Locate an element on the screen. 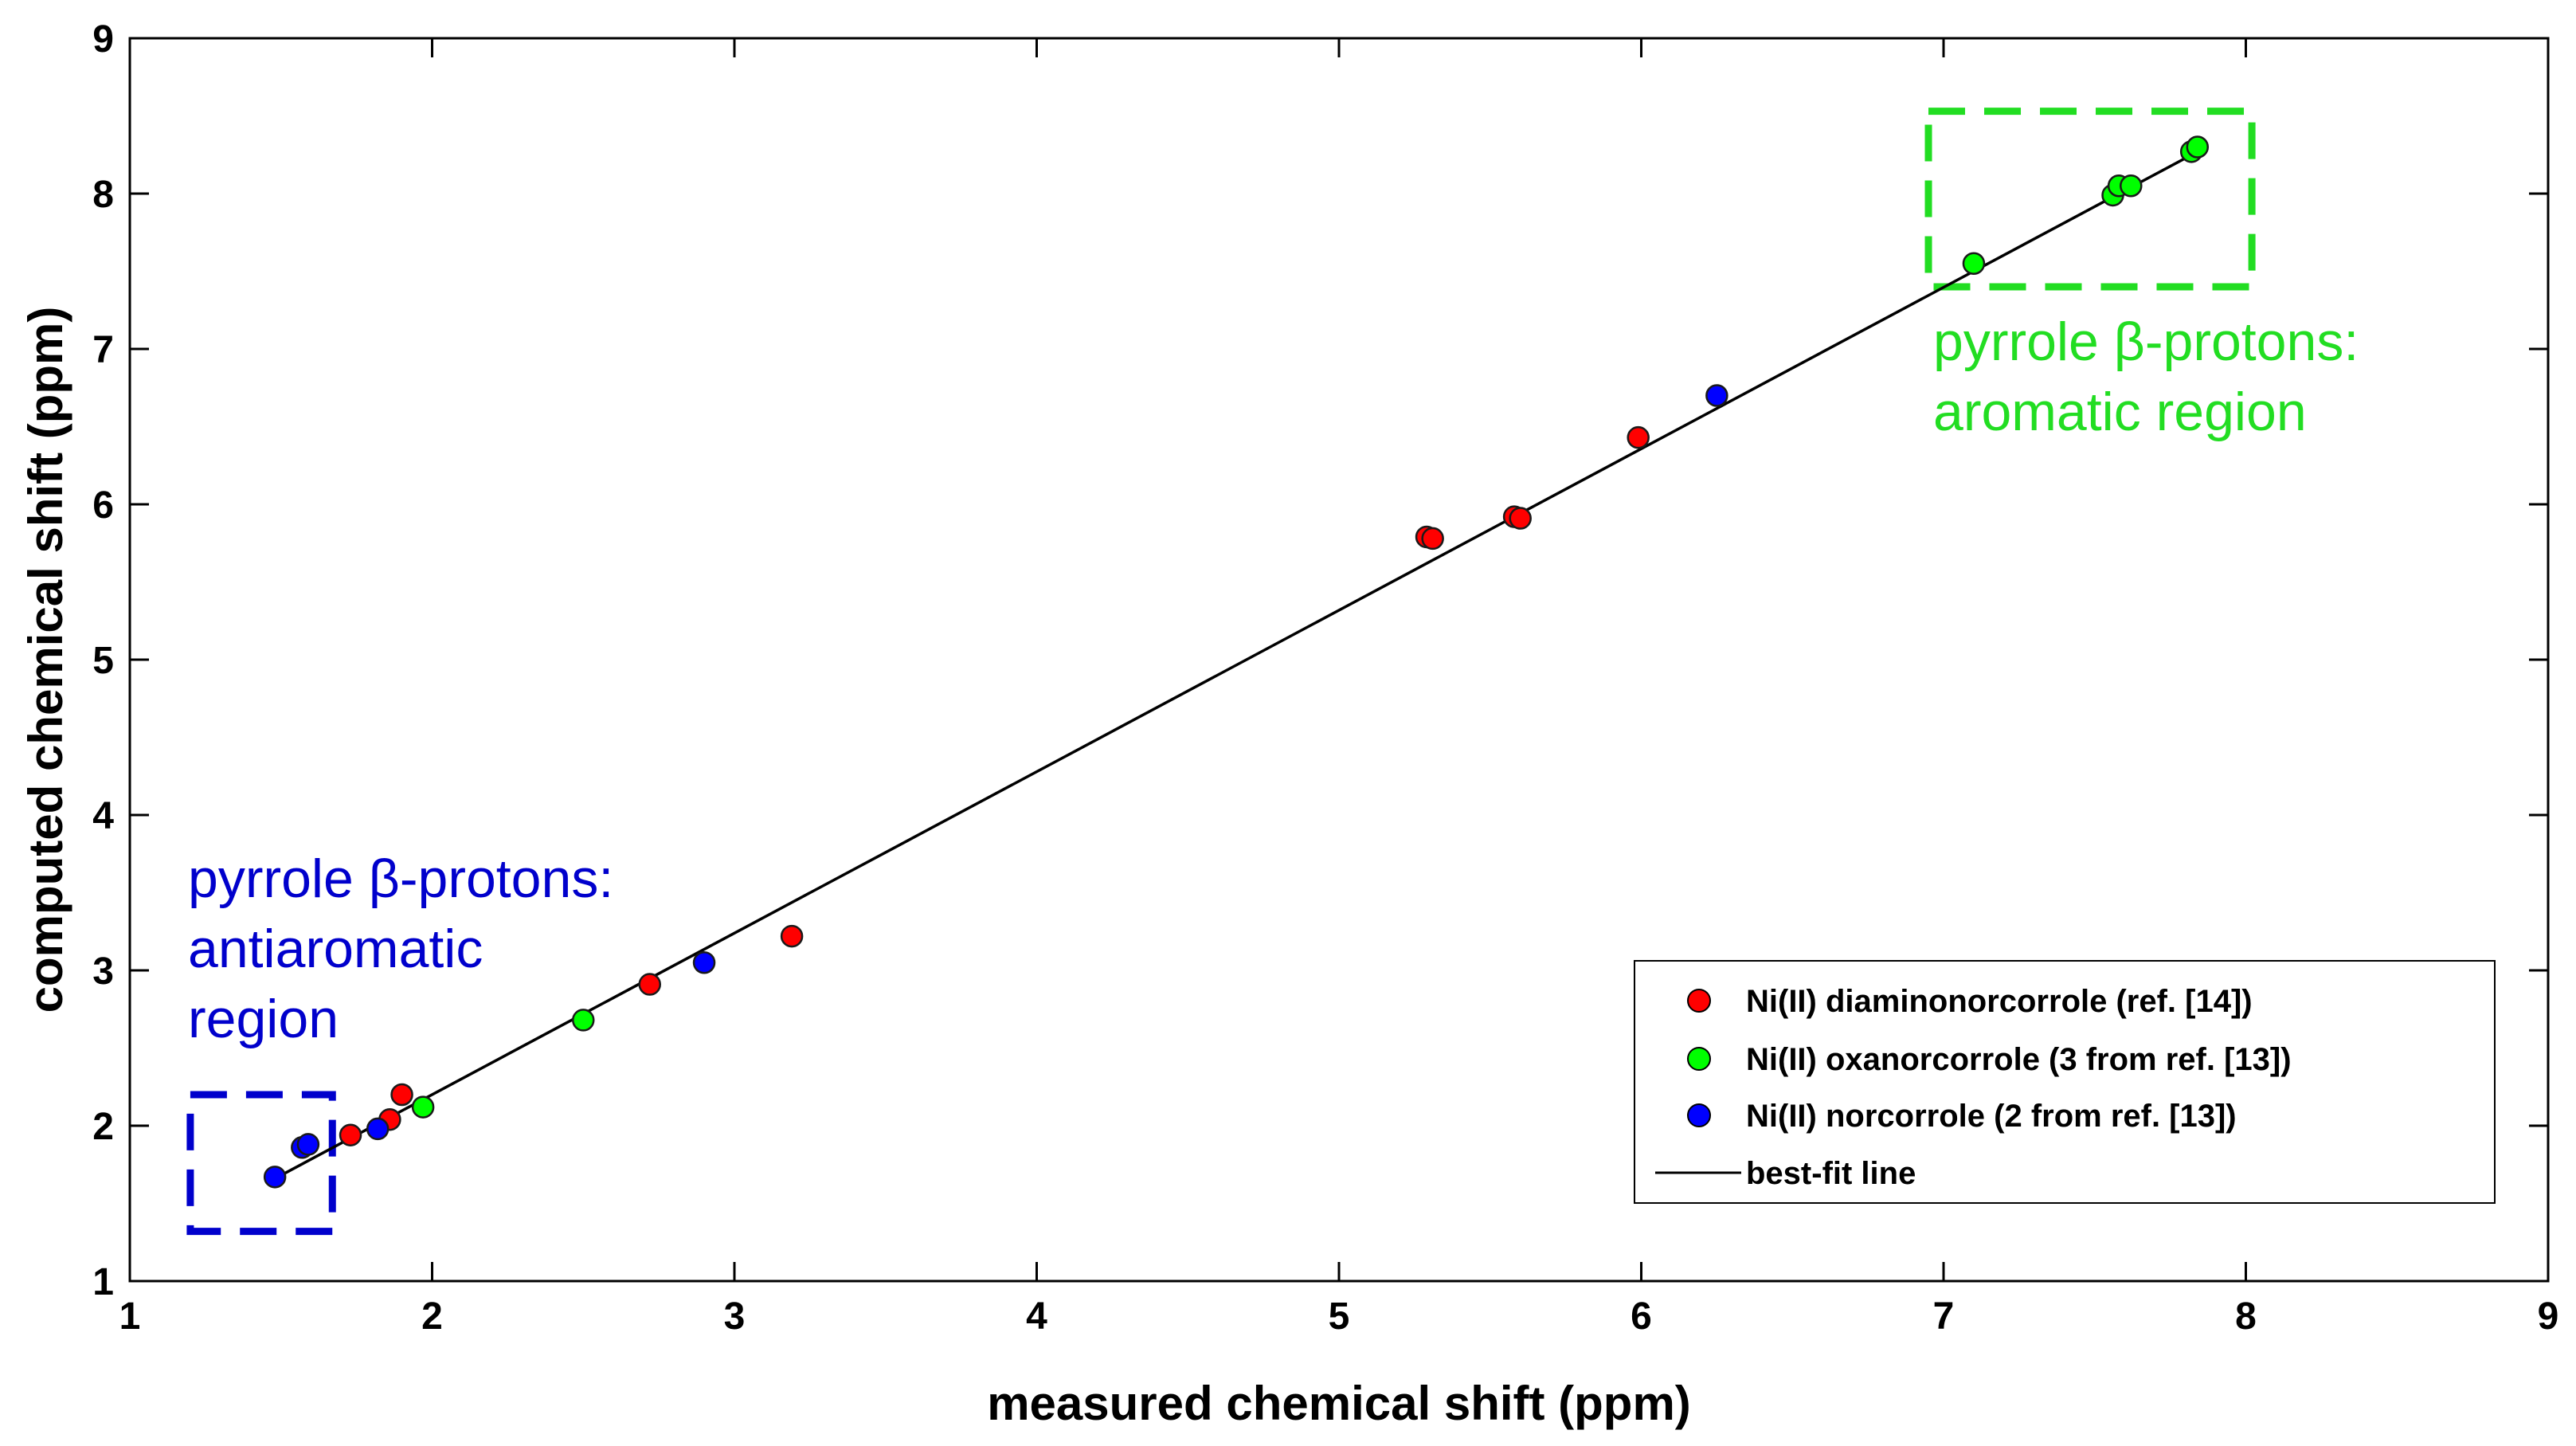 The width and height of the screenshot is (2576, 1446). antiaromatic-annotation-line-2: antiaromatic is located at coordinates (335, 949).